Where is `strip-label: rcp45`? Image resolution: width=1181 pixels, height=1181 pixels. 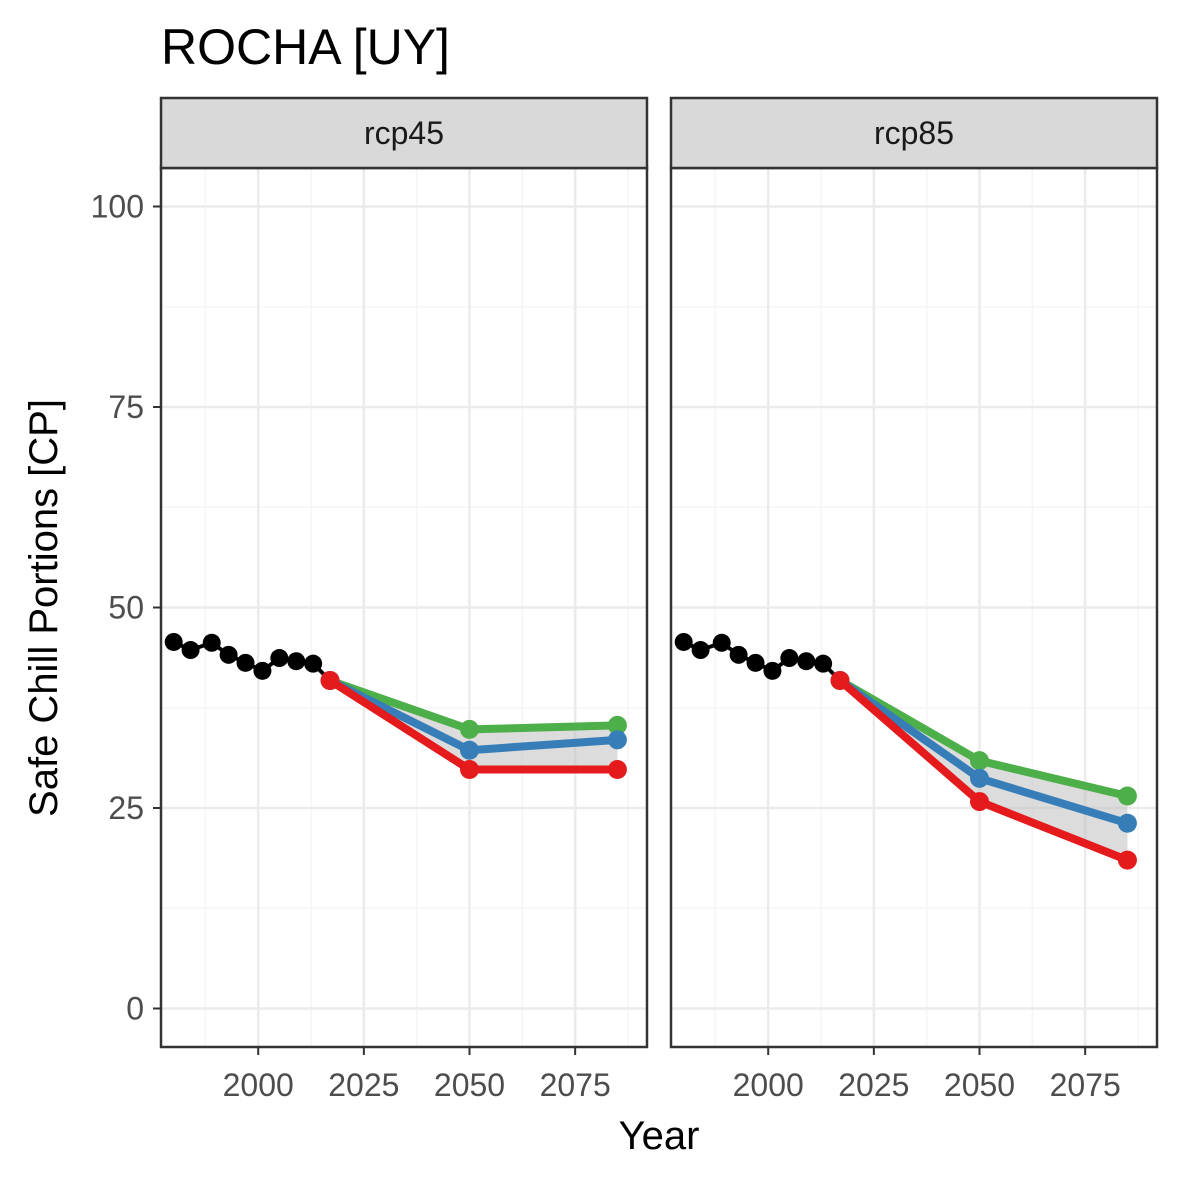 strip-label: rcp45 is located at coordinates (404, 133).